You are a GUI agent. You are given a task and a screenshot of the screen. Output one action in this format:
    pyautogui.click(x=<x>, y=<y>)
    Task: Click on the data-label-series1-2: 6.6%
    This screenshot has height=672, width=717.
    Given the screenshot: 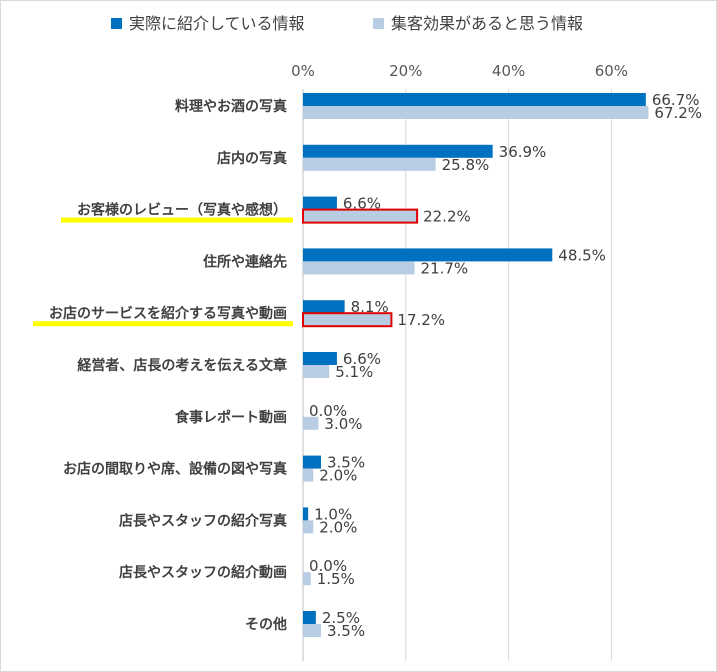 What is the action you would take?
    pyautogui.click(x=362, y=204)
    